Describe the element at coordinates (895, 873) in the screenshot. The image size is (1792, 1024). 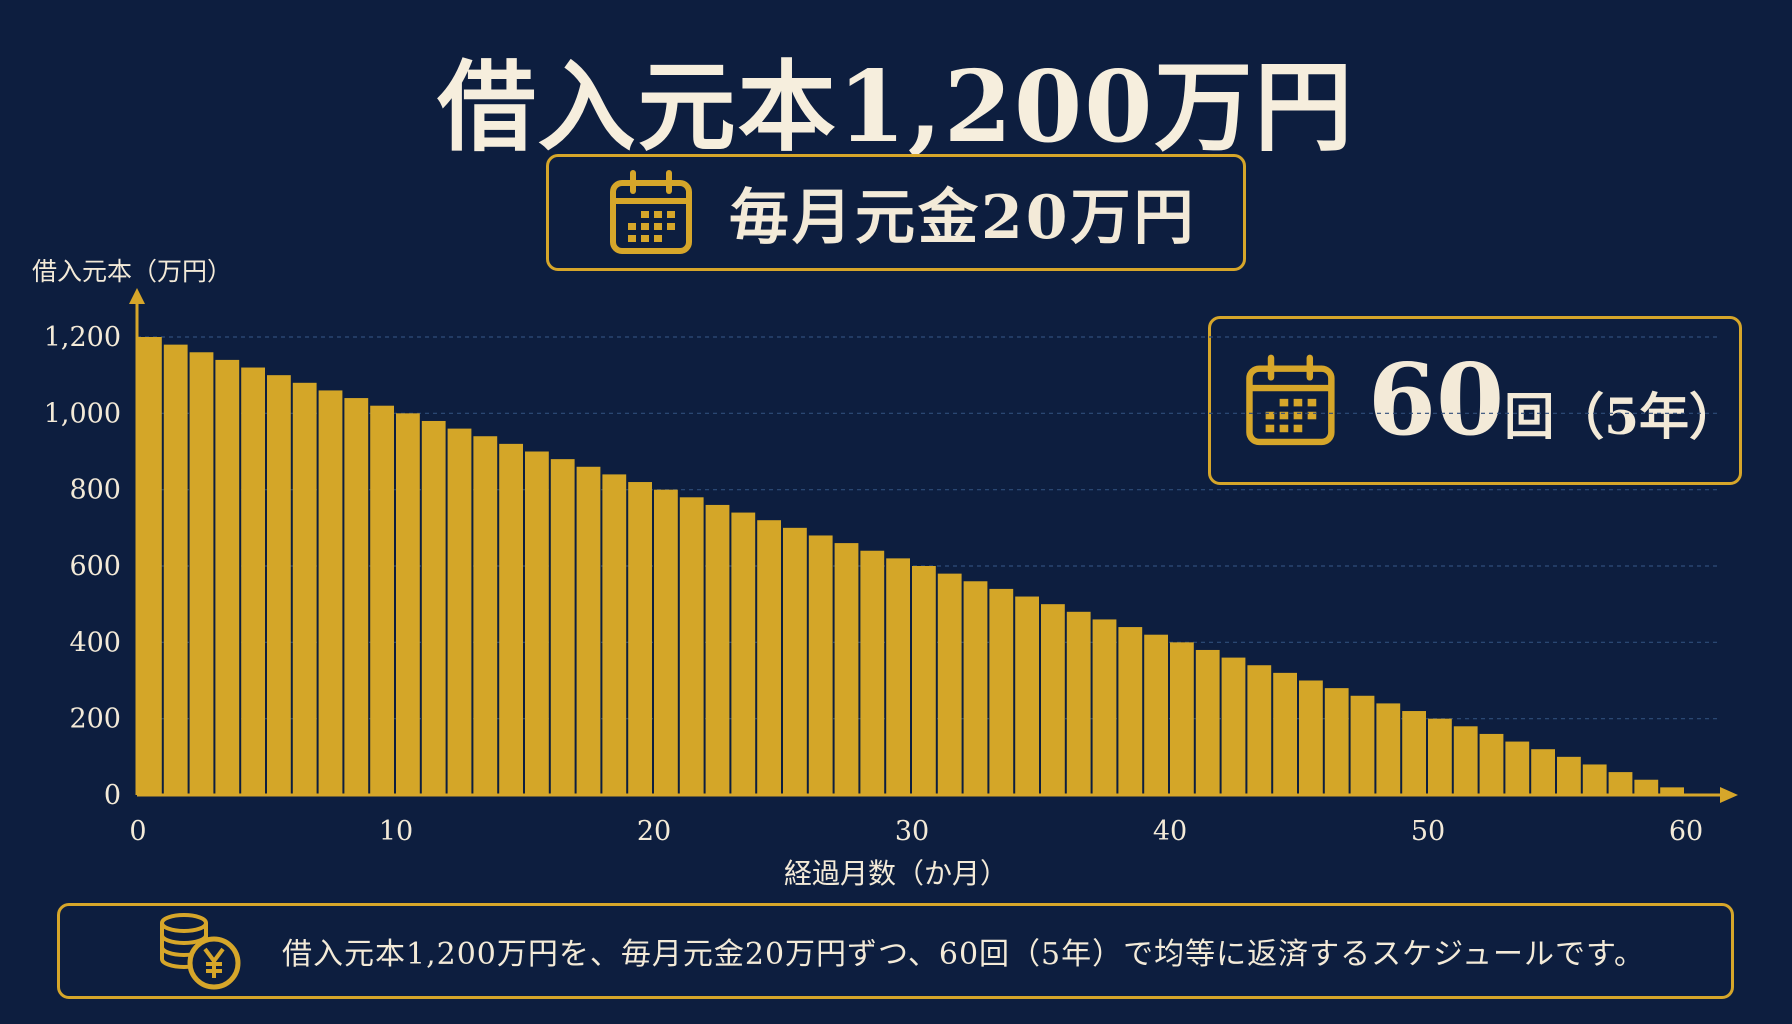
I see `x-axis-label: 経過月数（か月）` at that location.